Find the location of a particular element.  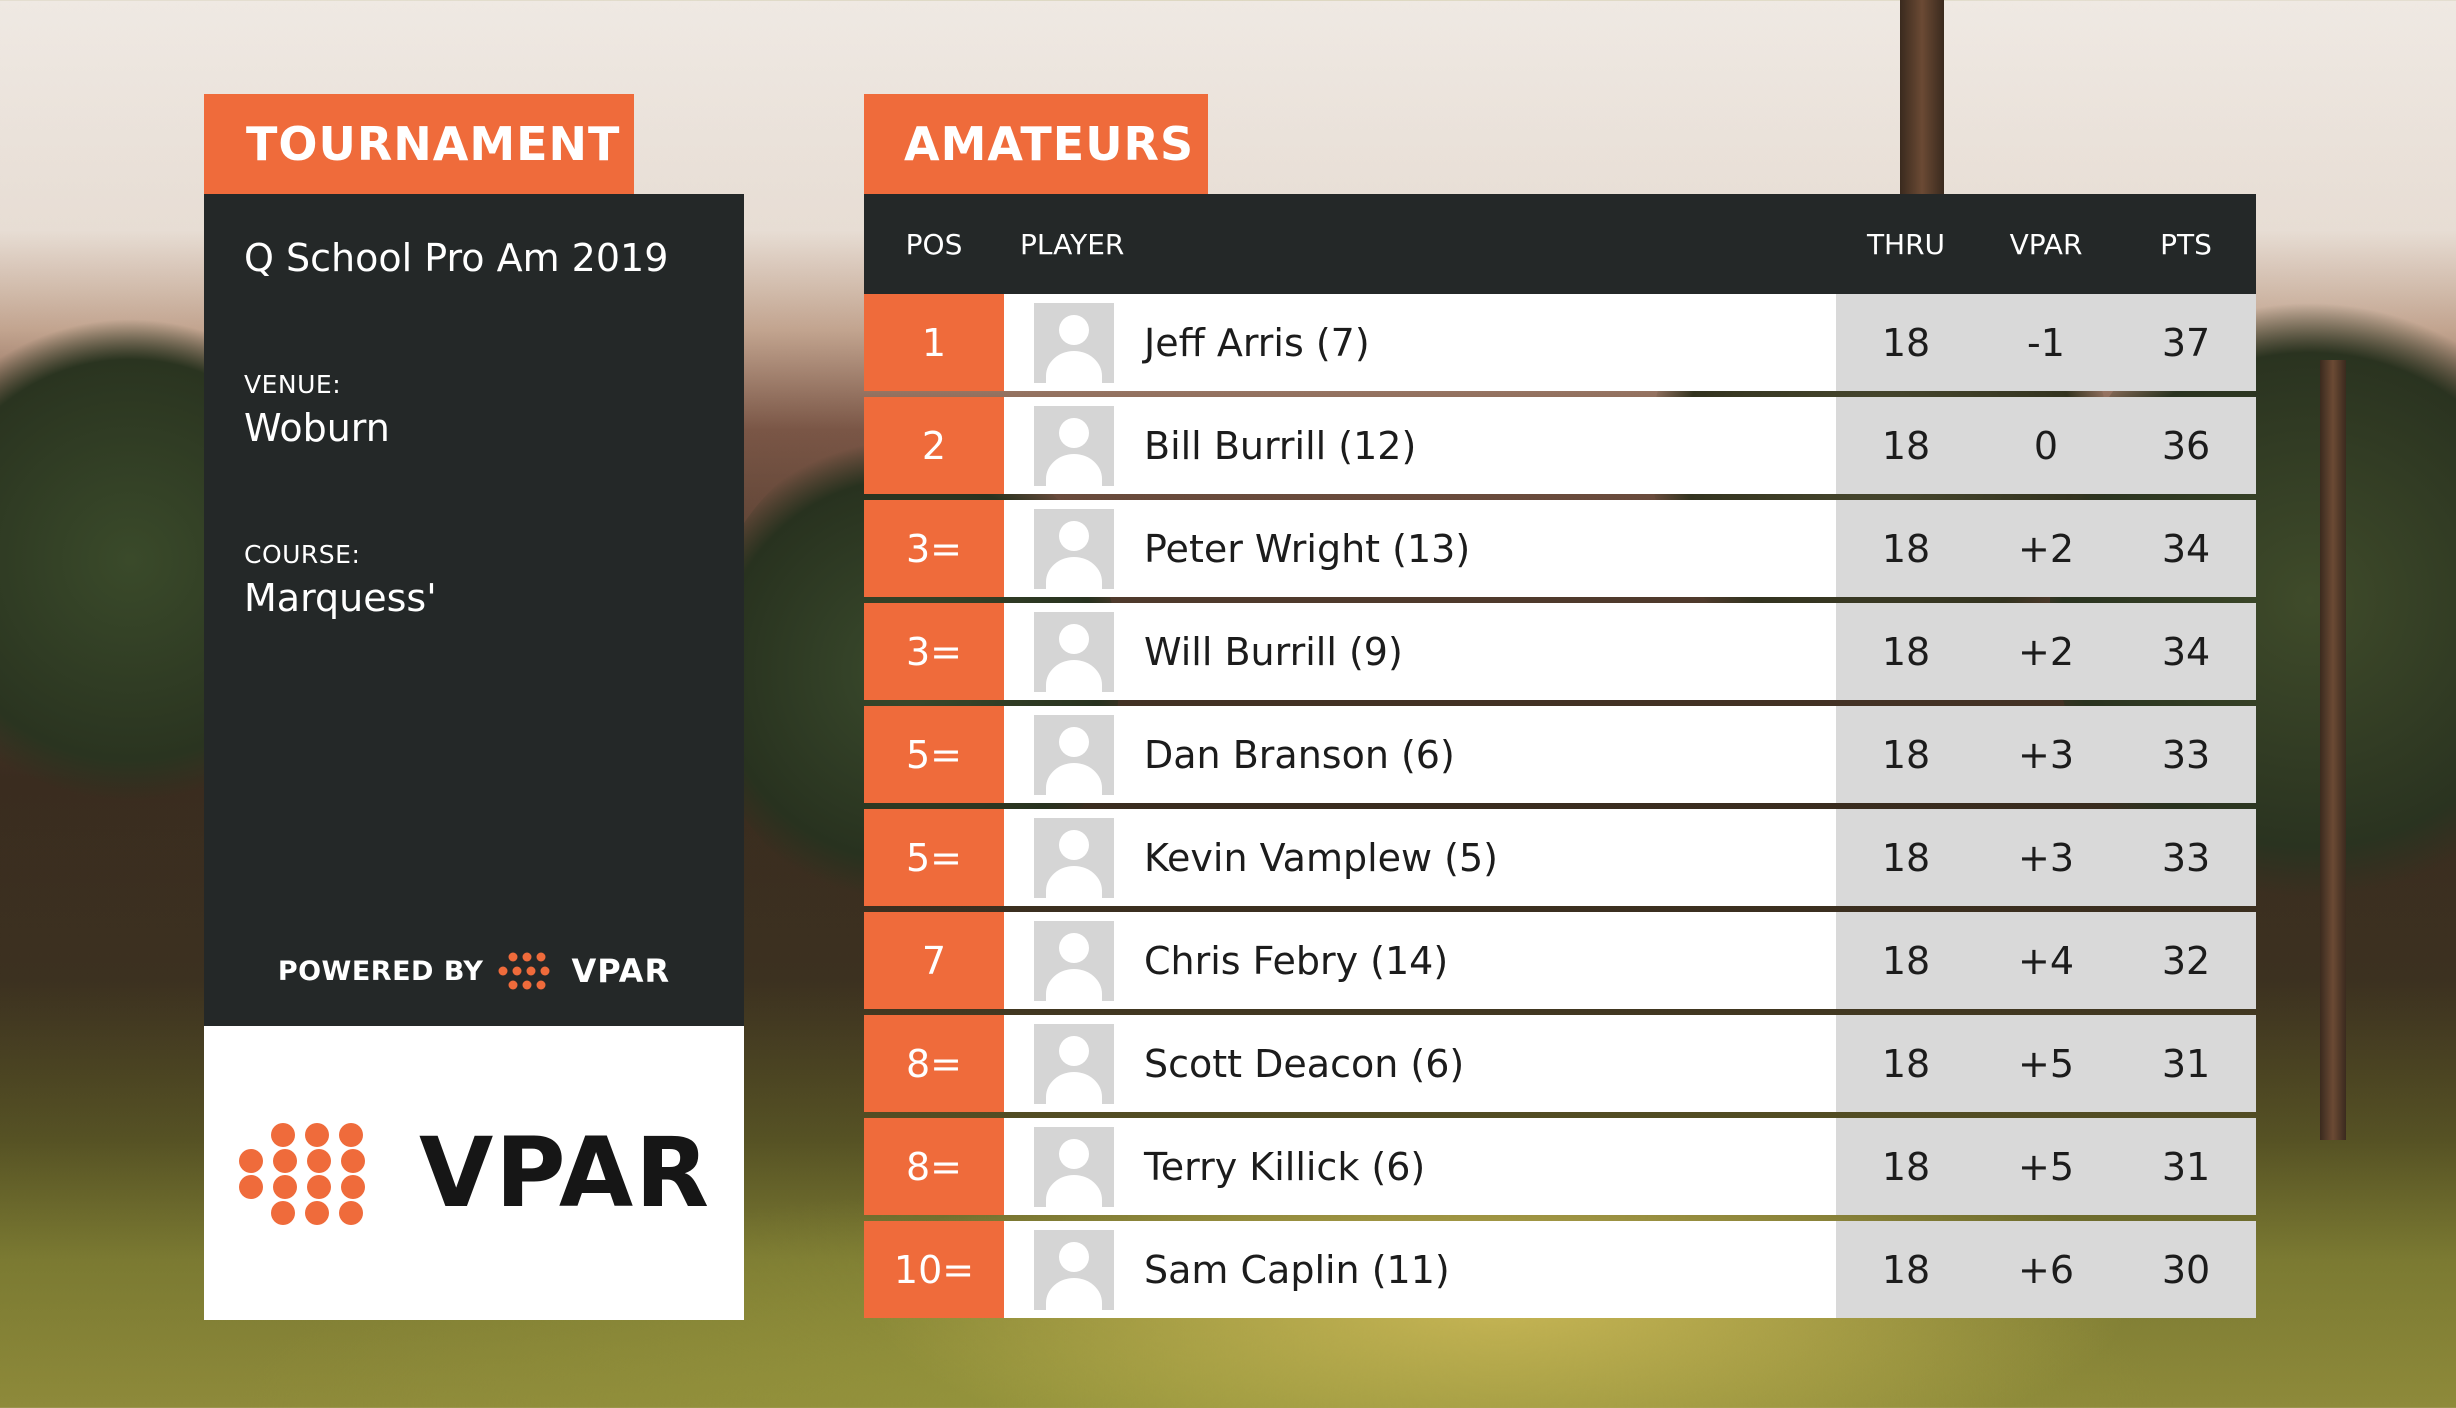

player-cell: Terry Killick (6) is located at coordinates (1420, 1166).